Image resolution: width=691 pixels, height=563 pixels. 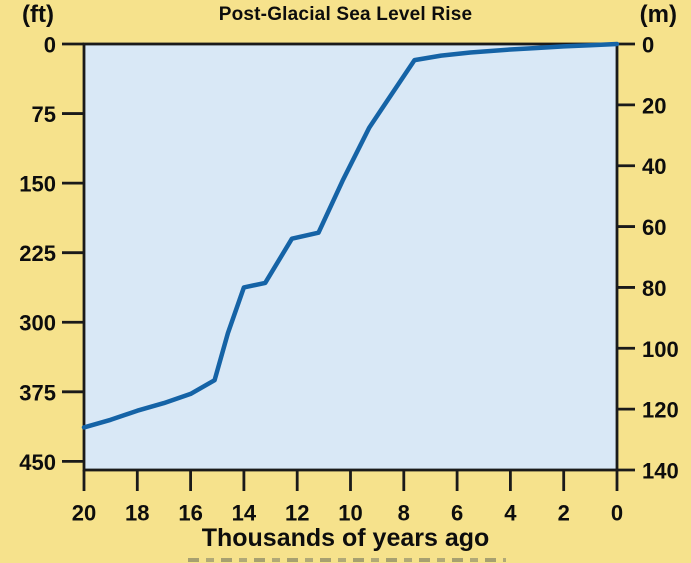 What do you see at coordinates (654, 227) in the screenshot?
I see `svg-text: 60` at bounding box center [654, 227].